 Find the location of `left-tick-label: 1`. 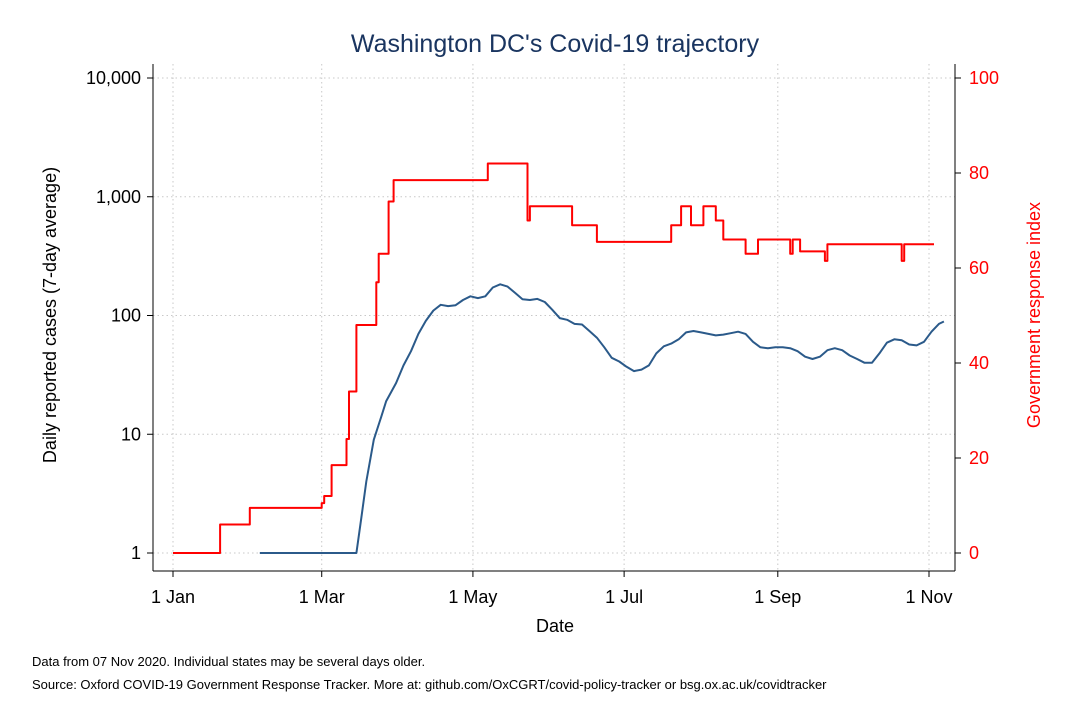

left-tick-label: 1 is located at coordinates (136, 553).